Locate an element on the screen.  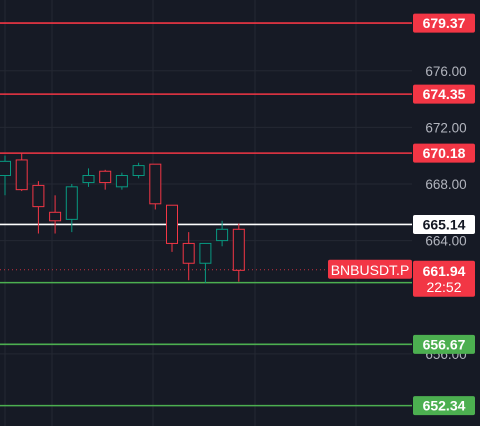
last-price-tag-bg is located at coordinates (444, 278).